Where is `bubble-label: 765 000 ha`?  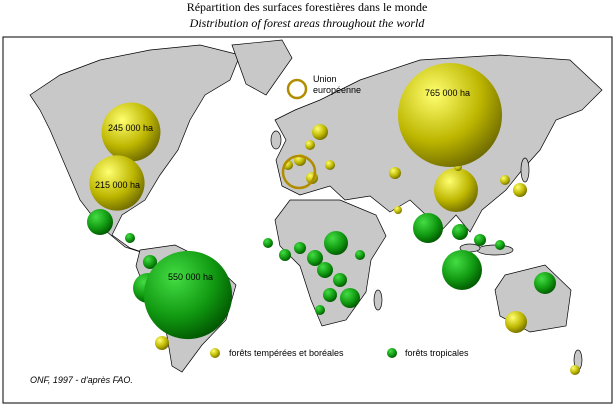 bubble-label: 765 000 ha is located at coordinates (447, 93).